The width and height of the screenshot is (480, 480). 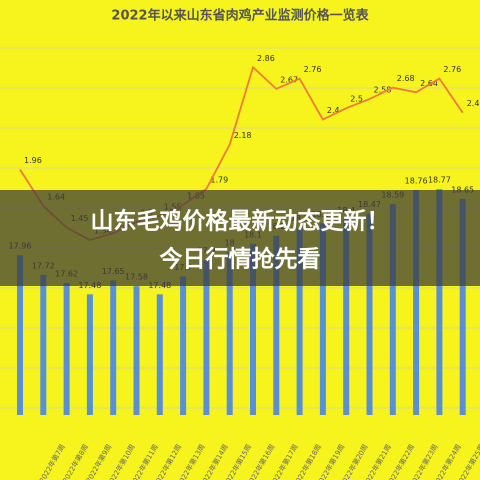 I want to click on line-label: 2.46, so click(x=473, y=103).